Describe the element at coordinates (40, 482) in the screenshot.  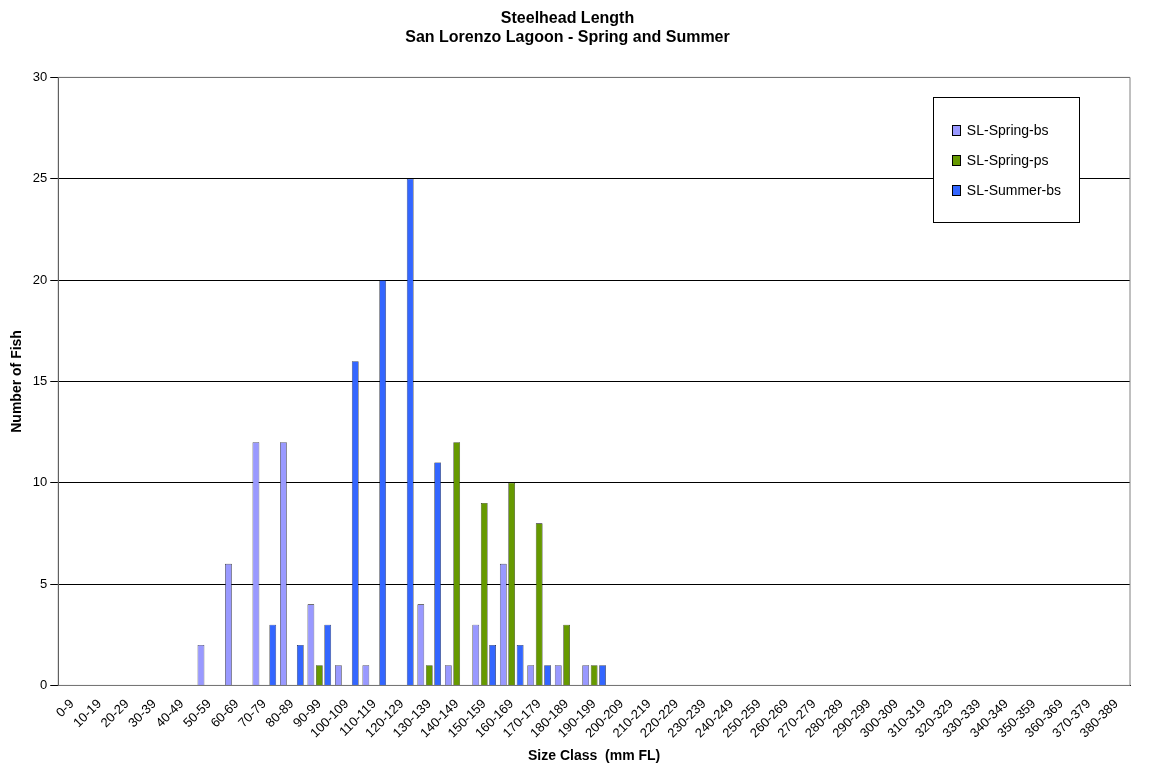
I see `y-tick-label: 10` at that location.